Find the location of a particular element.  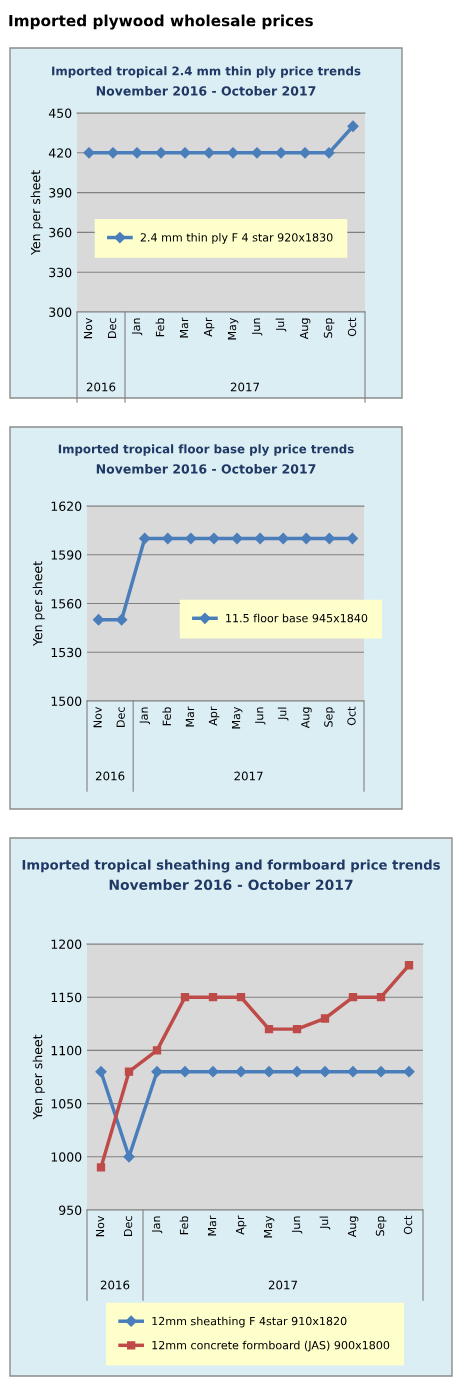

y-tick-label: 950 is located at coordinates (70, 1210).